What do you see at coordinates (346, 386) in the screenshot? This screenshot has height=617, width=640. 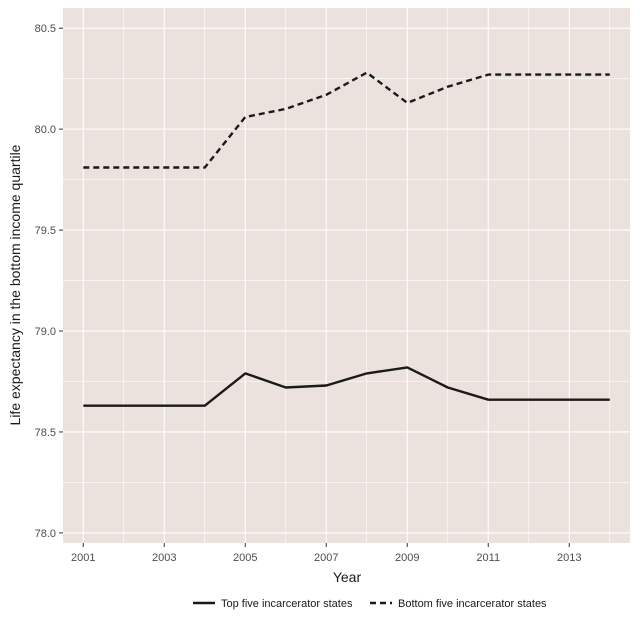 I see `series-line-top-five` at bounding box center [346, 386].